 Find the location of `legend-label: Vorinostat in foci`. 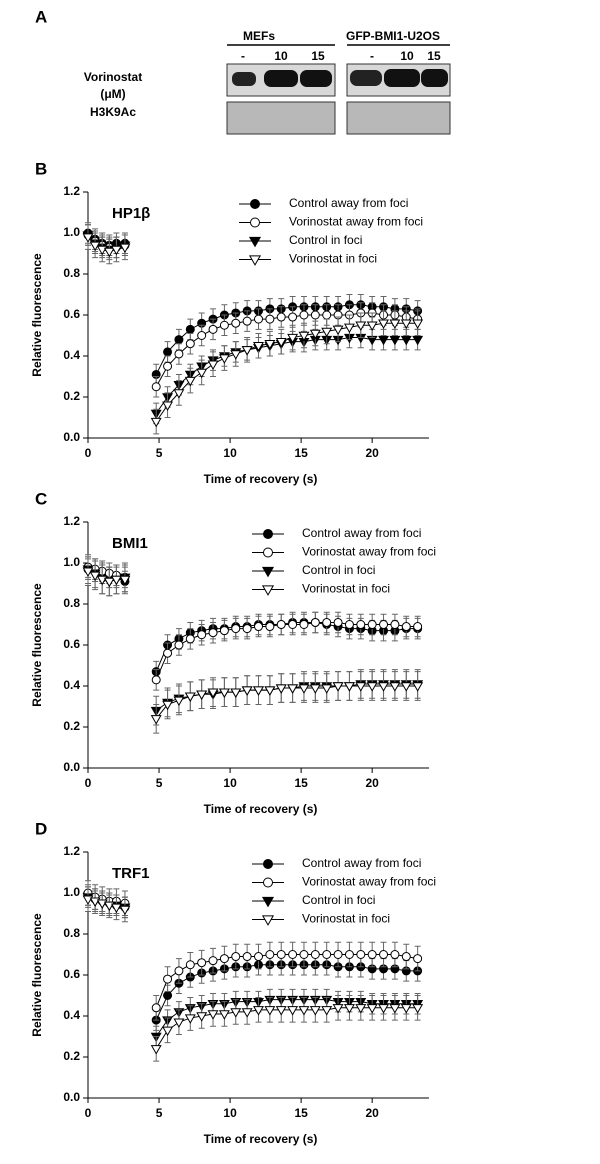

legend-label: Vorinostat in foci is located at coordinates (346, 919).